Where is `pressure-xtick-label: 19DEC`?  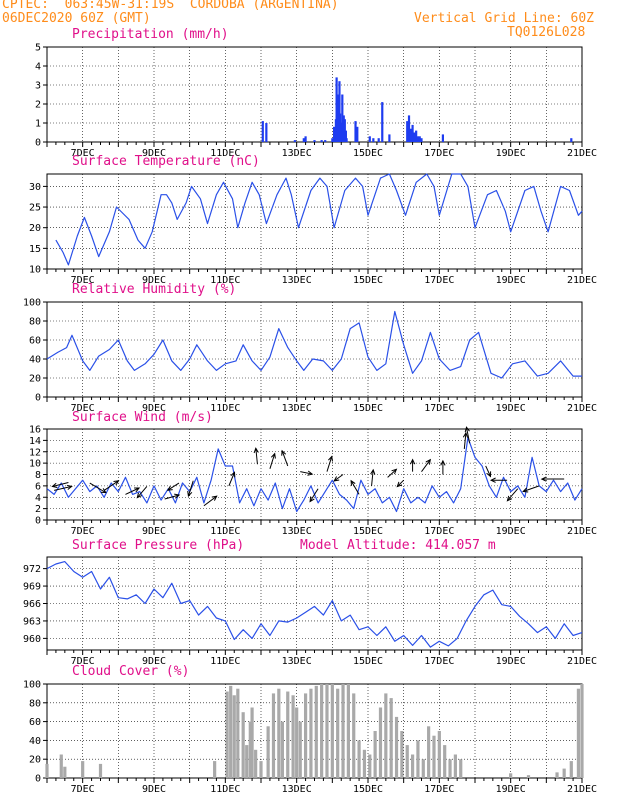
pressure-xtick-label: 19DEC is located at coordinates (511, 661).